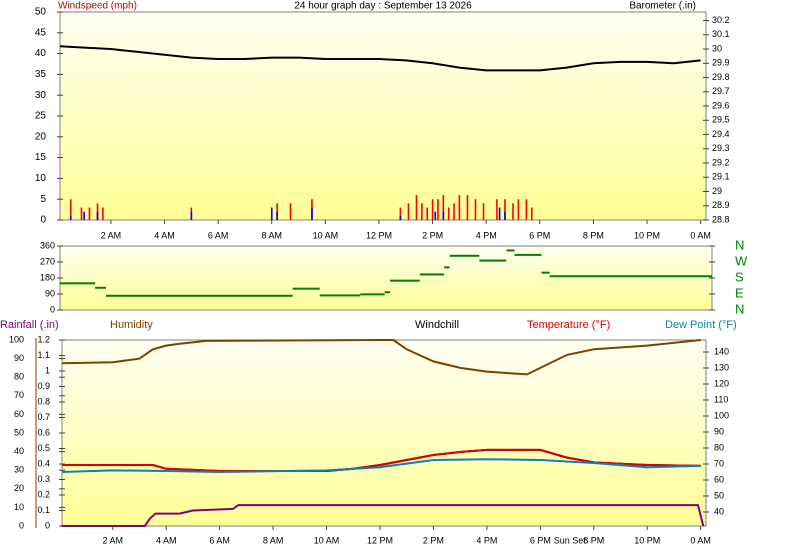 The width and height of the screenshot is (798, 554). I want to click on y-tick-label: 25, so click(41, 116).